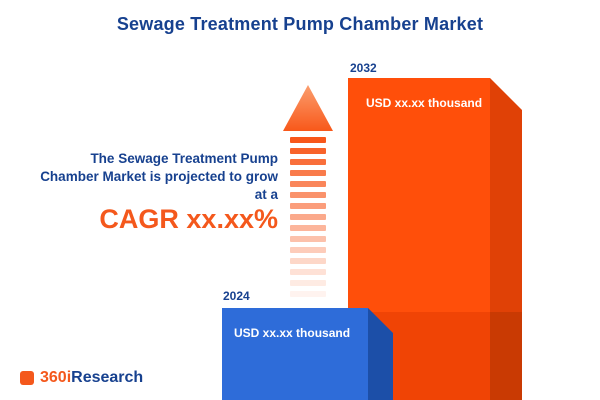  I want to click on bar-2032-value-label: USD xx.xx thousand, so click(424, 103).